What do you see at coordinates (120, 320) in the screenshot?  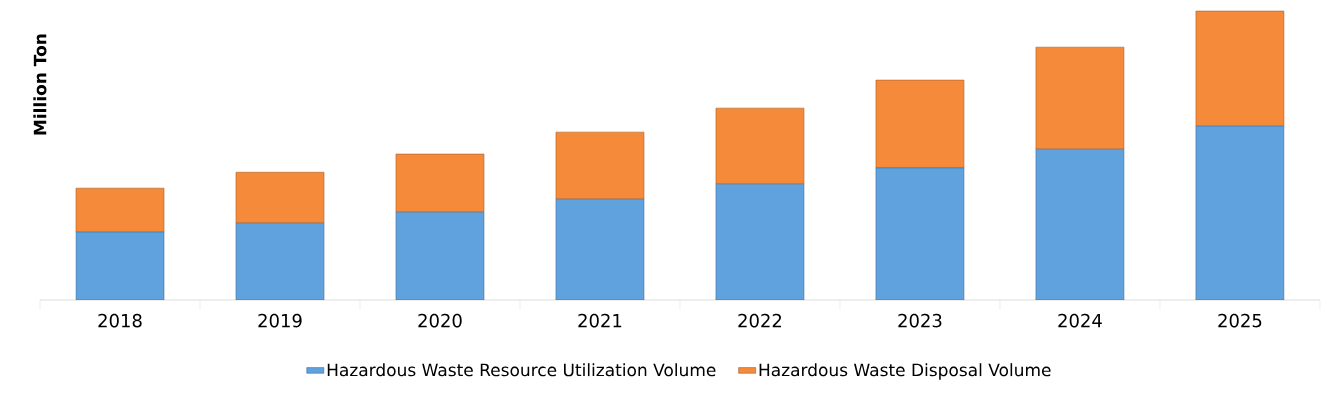 I see `x-tick-label: 2018` at bounding box center [120, 320].